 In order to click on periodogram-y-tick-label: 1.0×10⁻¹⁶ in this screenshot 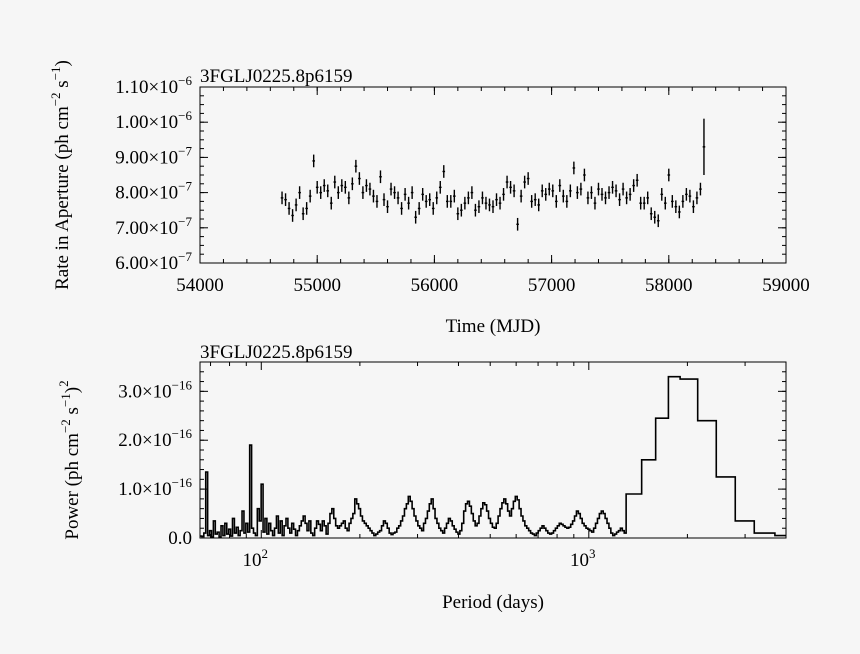, I will do `click(155, 487)`.